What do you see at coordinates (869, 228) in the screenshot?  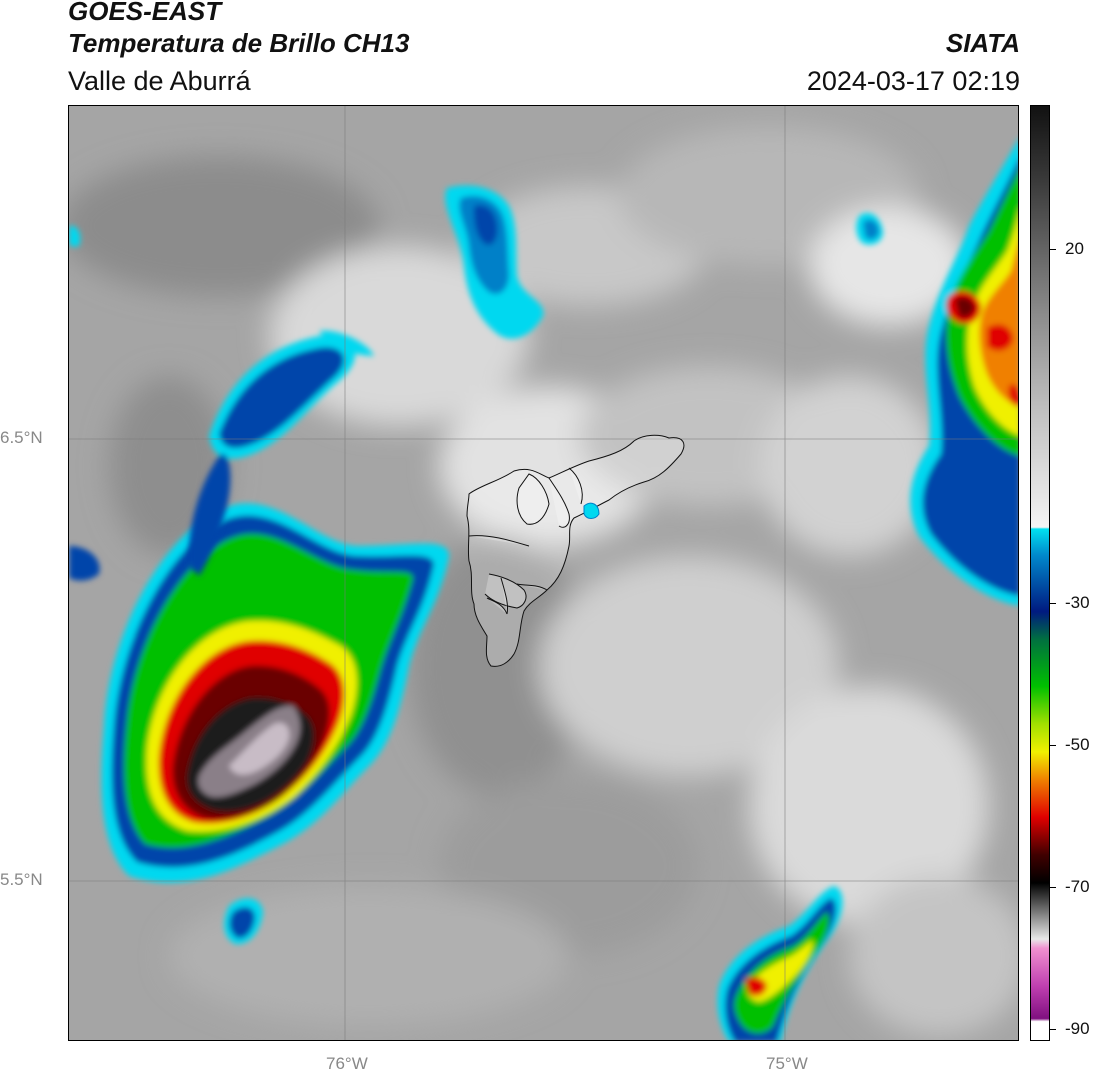 I see `cloud-fragment-northeast` at bounding box center [869, 228].